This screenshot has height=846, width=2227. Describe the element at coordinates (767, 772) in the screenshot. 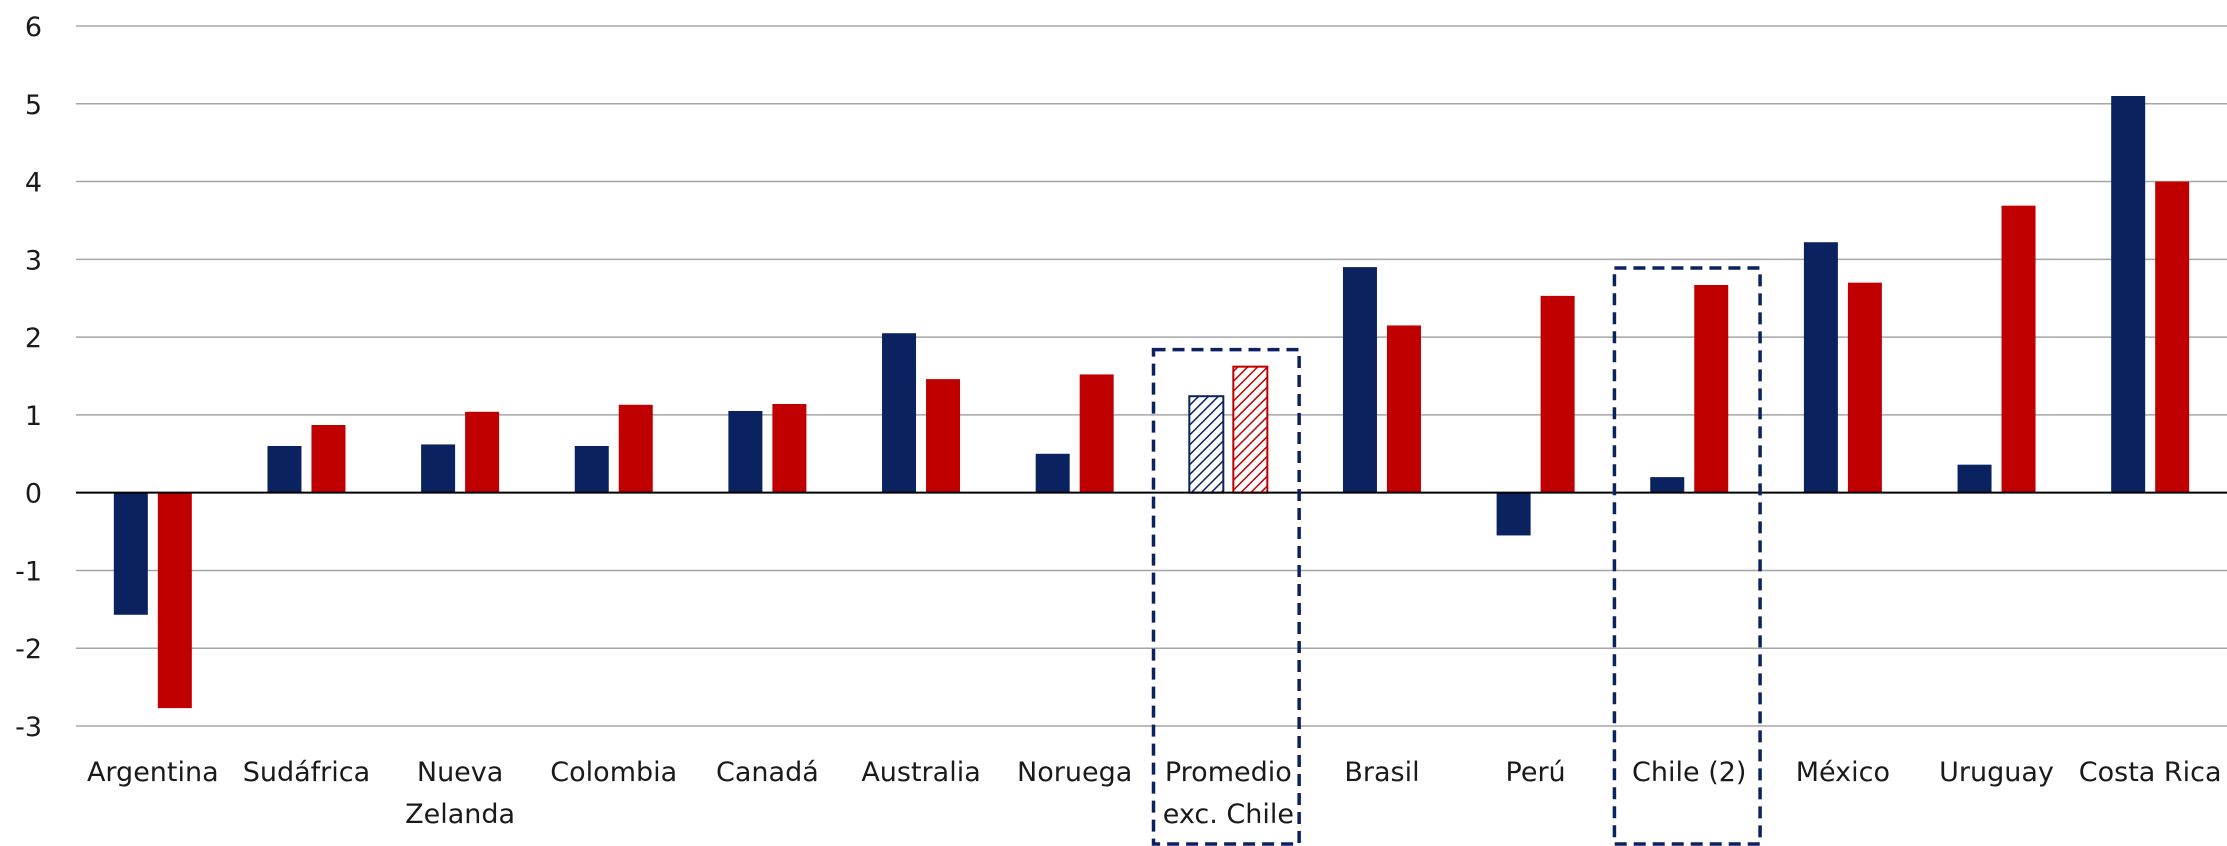

I see `category-label: Canadá` at that location.